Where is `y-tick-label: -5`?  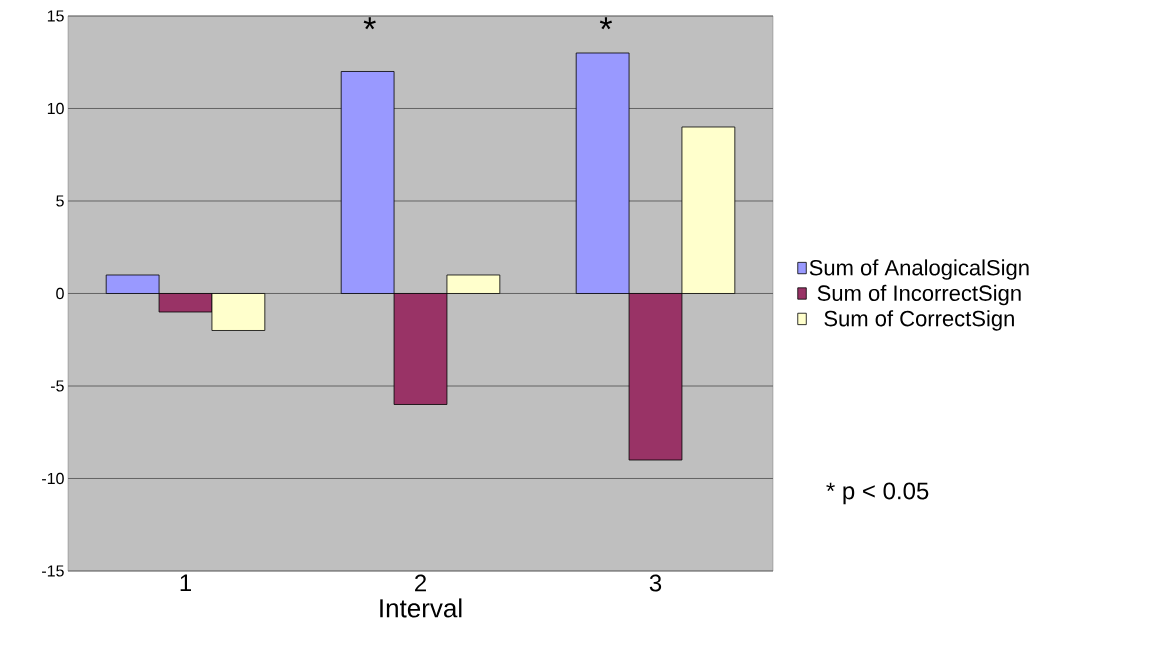
y-tick-label: -5 is located at coordinates (57, 386).